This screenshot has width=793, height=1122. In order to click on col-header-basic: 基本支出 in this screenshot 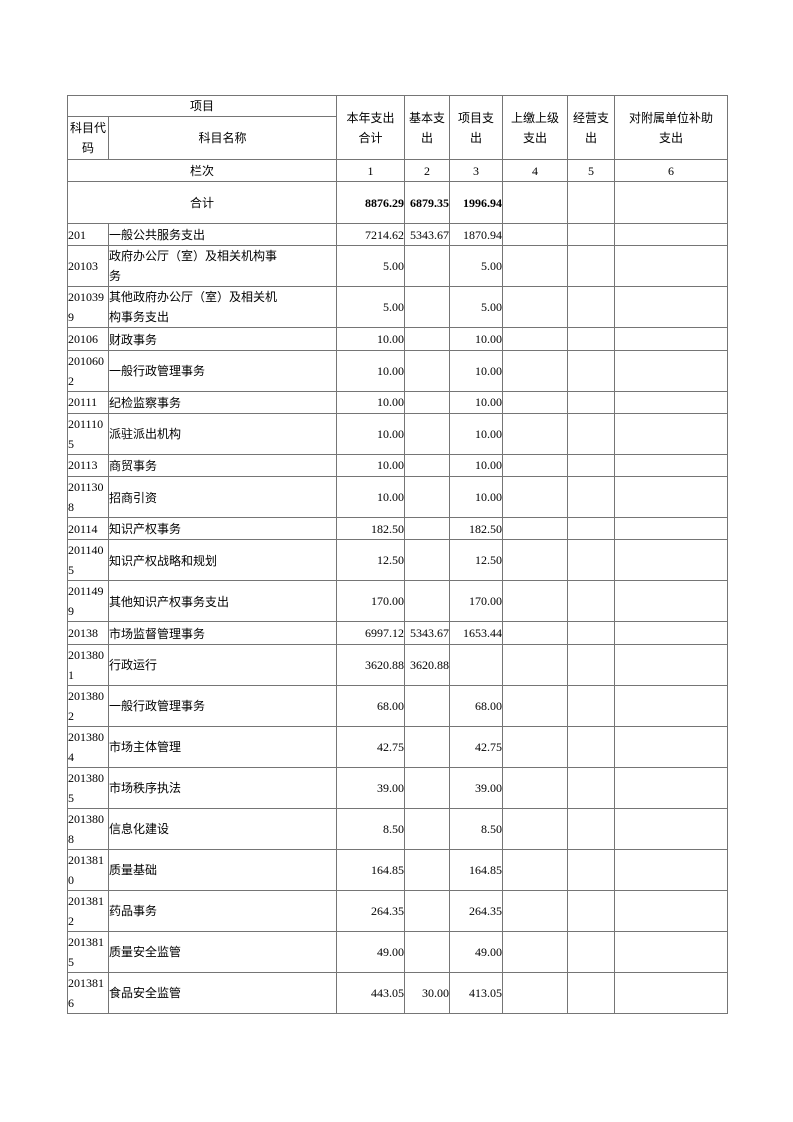, I will do `click(427, 127)`.